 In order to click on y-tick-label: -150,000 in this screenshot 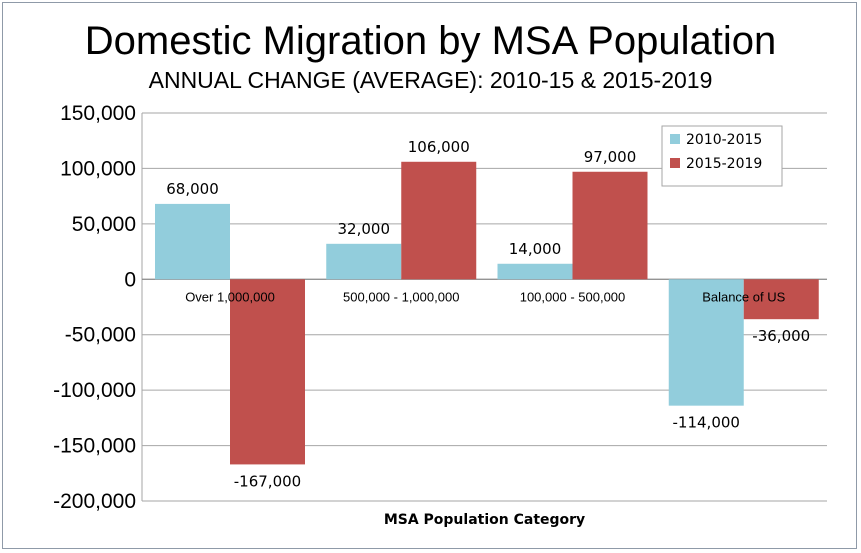, I will do `click(94, 446)`.